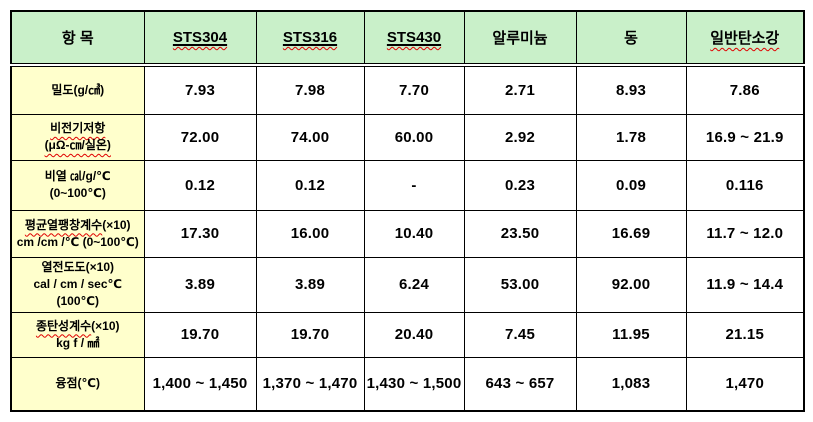 The image size is (813, 422). I want to click on header-cell-copper: 동, so click(631, 38).